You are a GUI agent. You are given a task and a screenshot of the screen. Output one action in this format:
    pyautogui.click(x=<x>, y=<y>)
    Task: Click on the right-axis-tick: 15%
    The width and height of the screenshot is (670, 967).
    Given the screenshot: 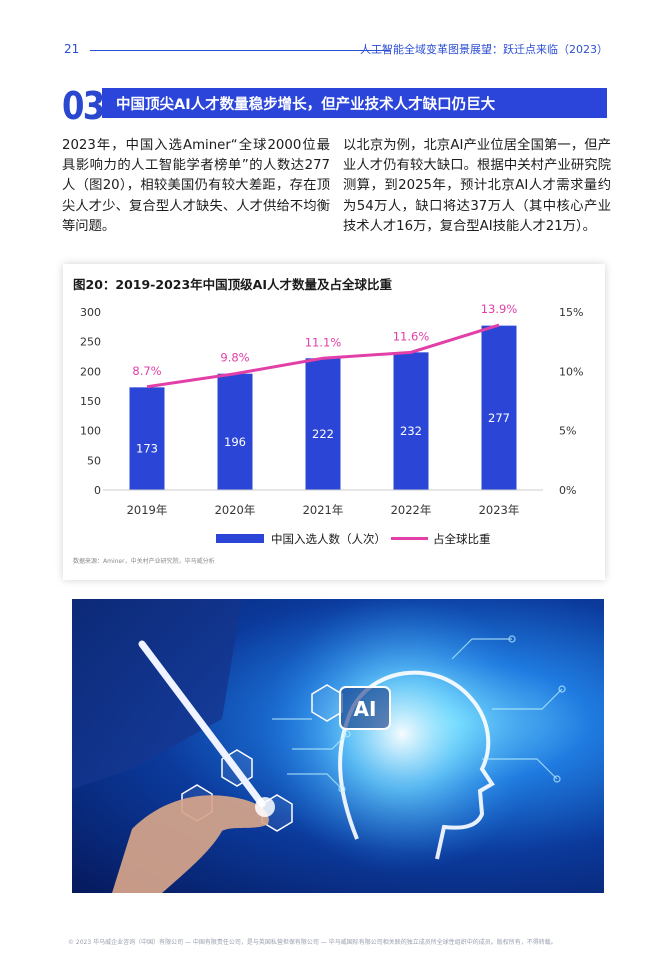 What is the action you would take?
    pyautogui.click(x=571, y=312)
    